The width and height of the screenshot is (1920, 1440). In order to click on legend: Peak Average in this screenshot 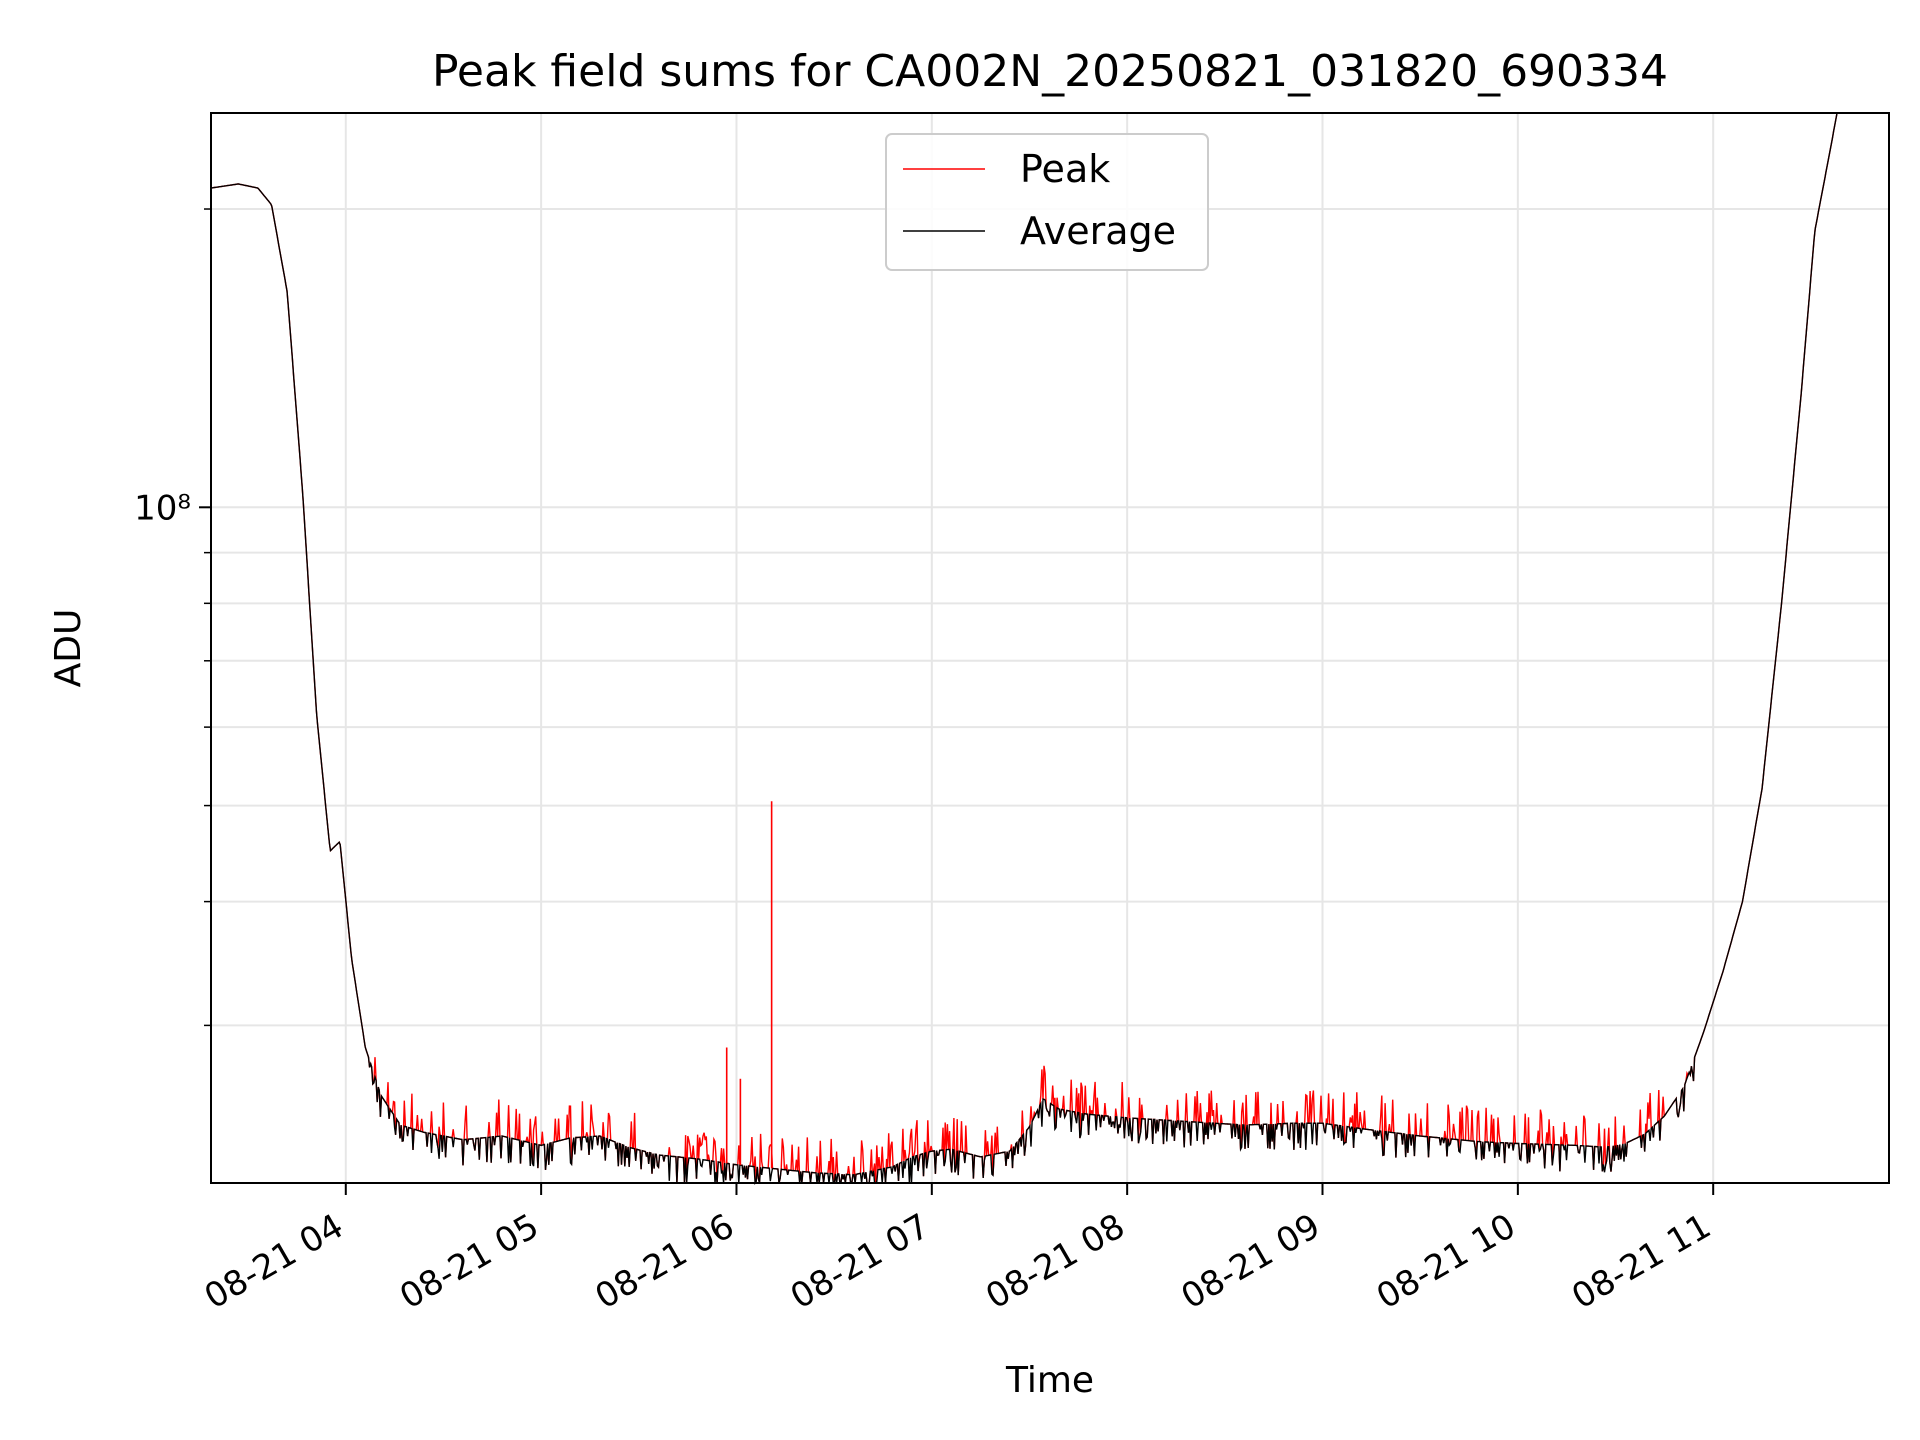, I will do `click(1047, 202)`.